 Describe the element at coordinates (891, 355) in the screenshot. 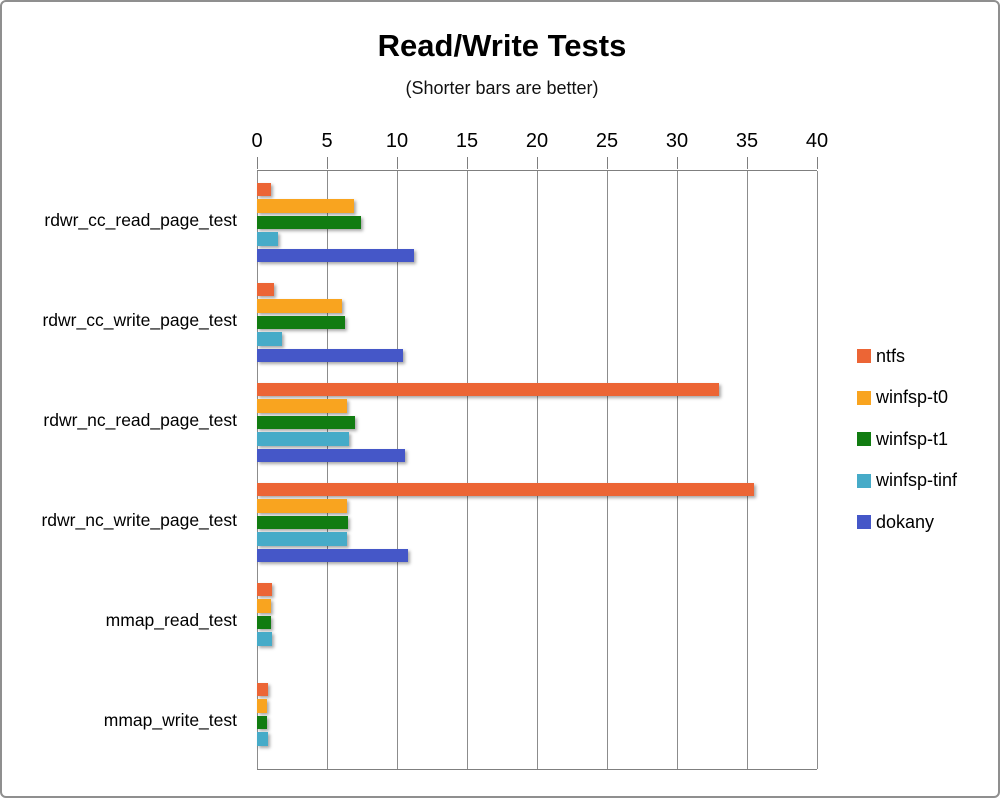

I see `legend-label-ntfs: ntfs` at that location.